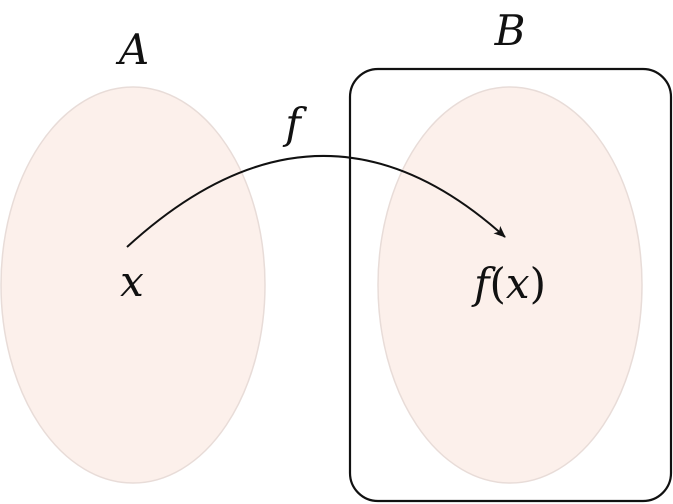 The image size is (673, 504). What do you see at coordinates (294, 123) in the screenshot?
I see `mapping-label: f` at bounding box center [294, 123].